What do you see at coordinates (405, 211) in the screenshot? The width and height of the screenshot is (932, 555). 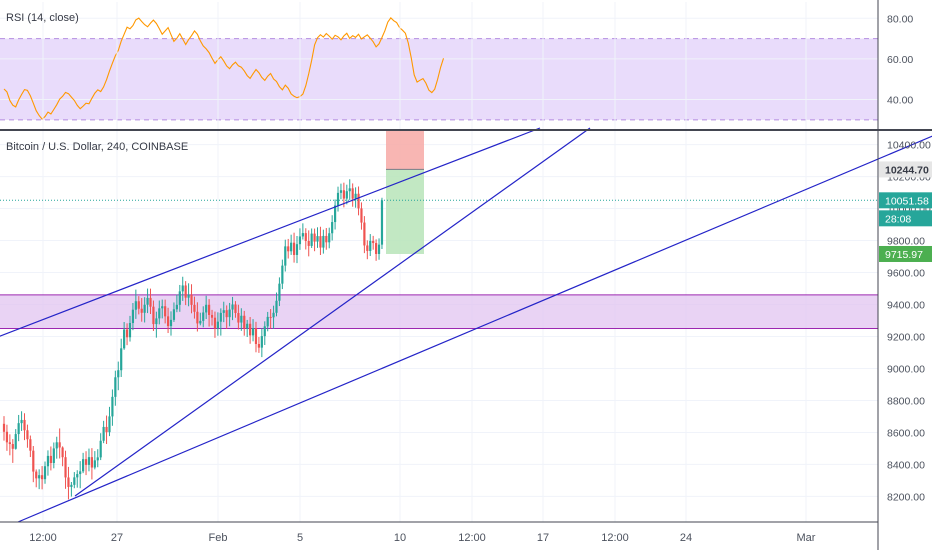 I see `take-profit-box` at bounding box center [405, 211].